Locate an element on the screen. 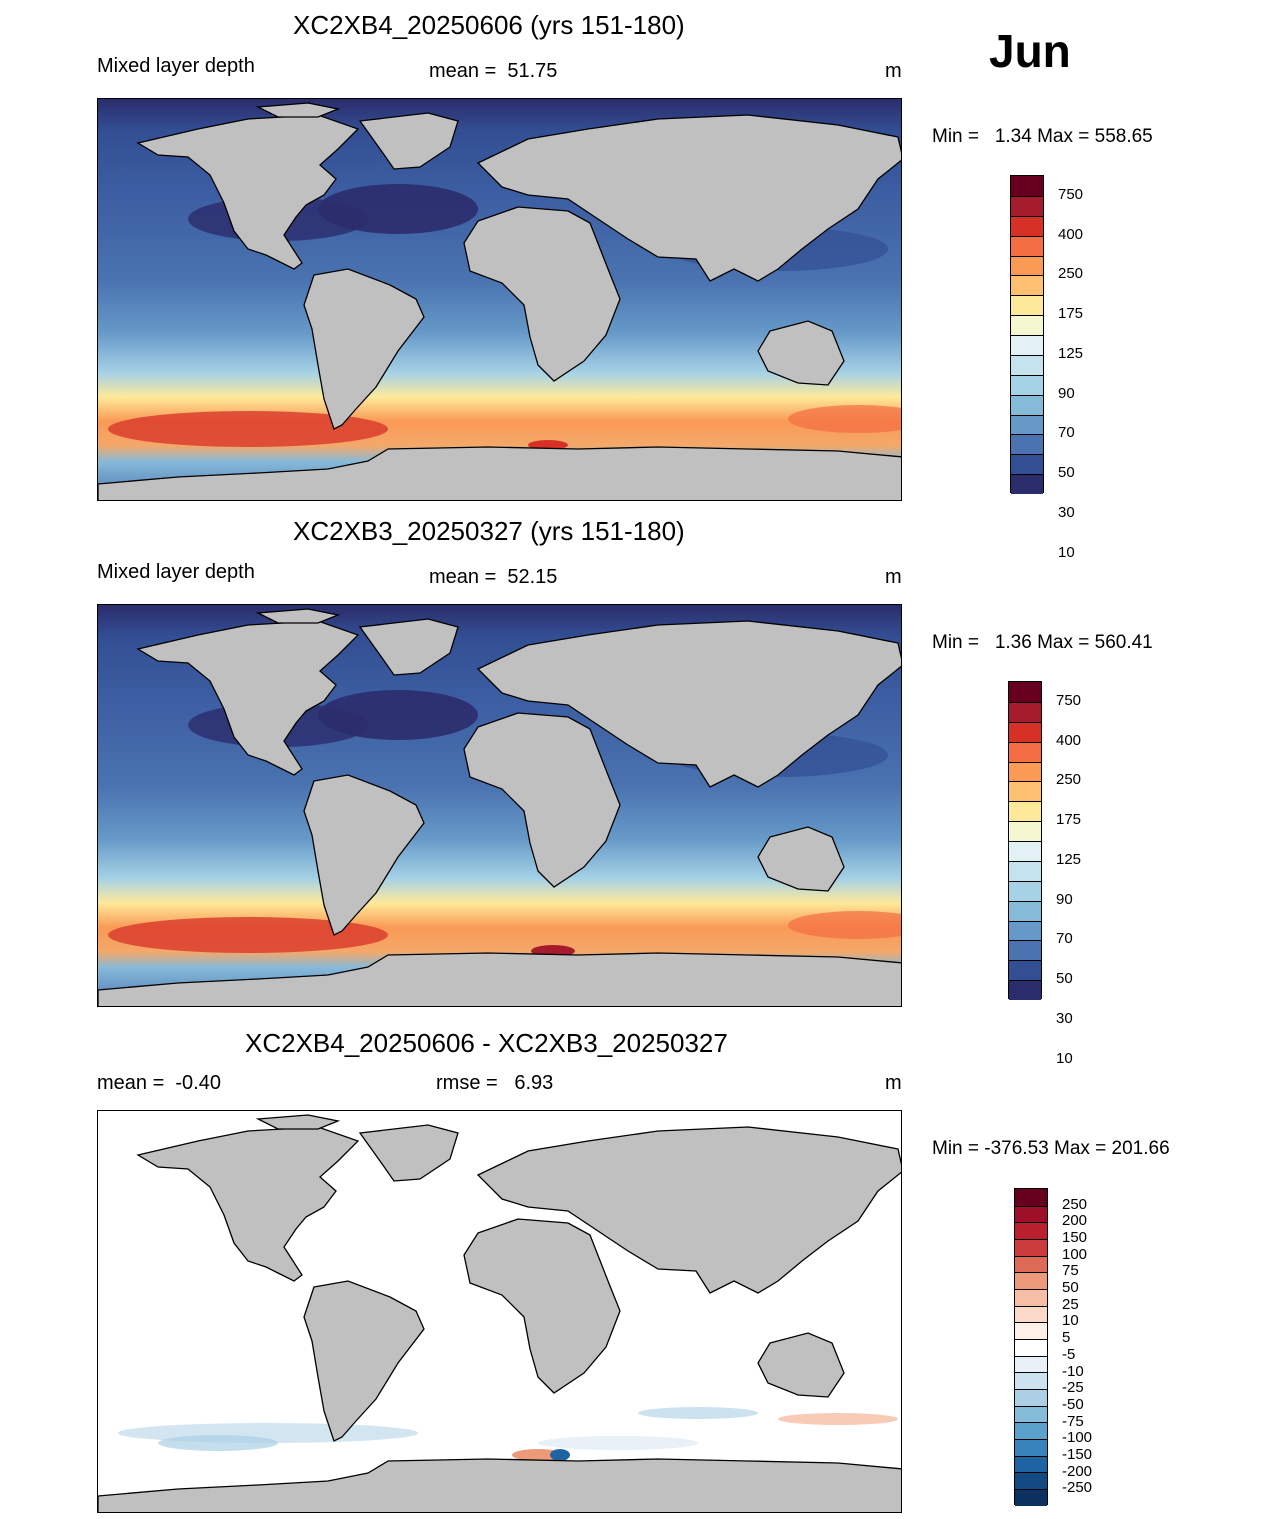 This screenshot has height=1519, width=1285. panel-1-variable-label: Mixed layer depth is located at coordinates (176, 66).